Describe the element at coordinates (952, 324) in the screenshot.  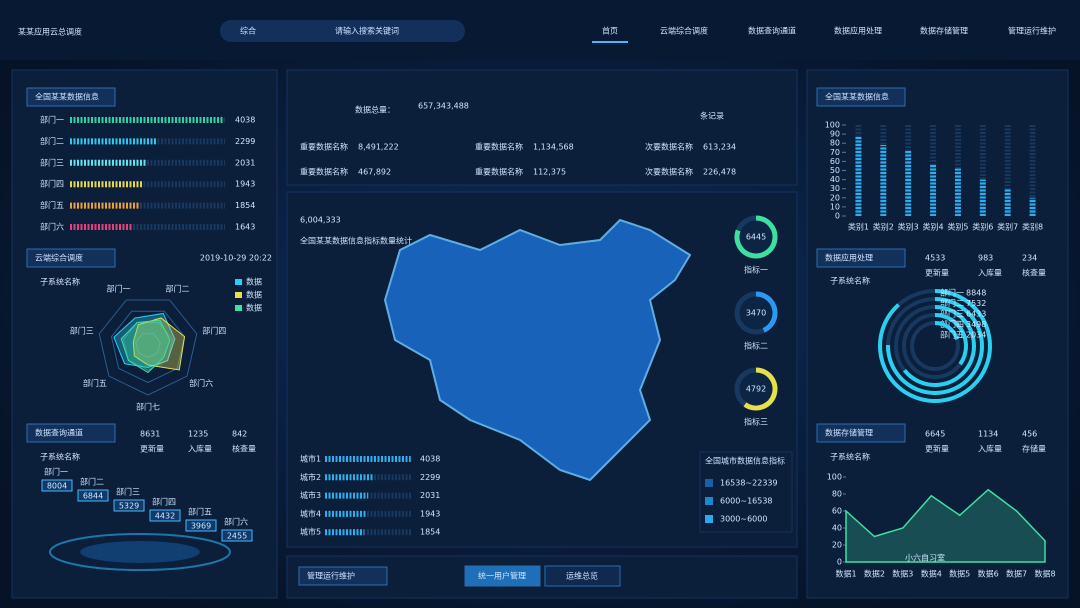
I see `ring-label: 部门四` at that location.